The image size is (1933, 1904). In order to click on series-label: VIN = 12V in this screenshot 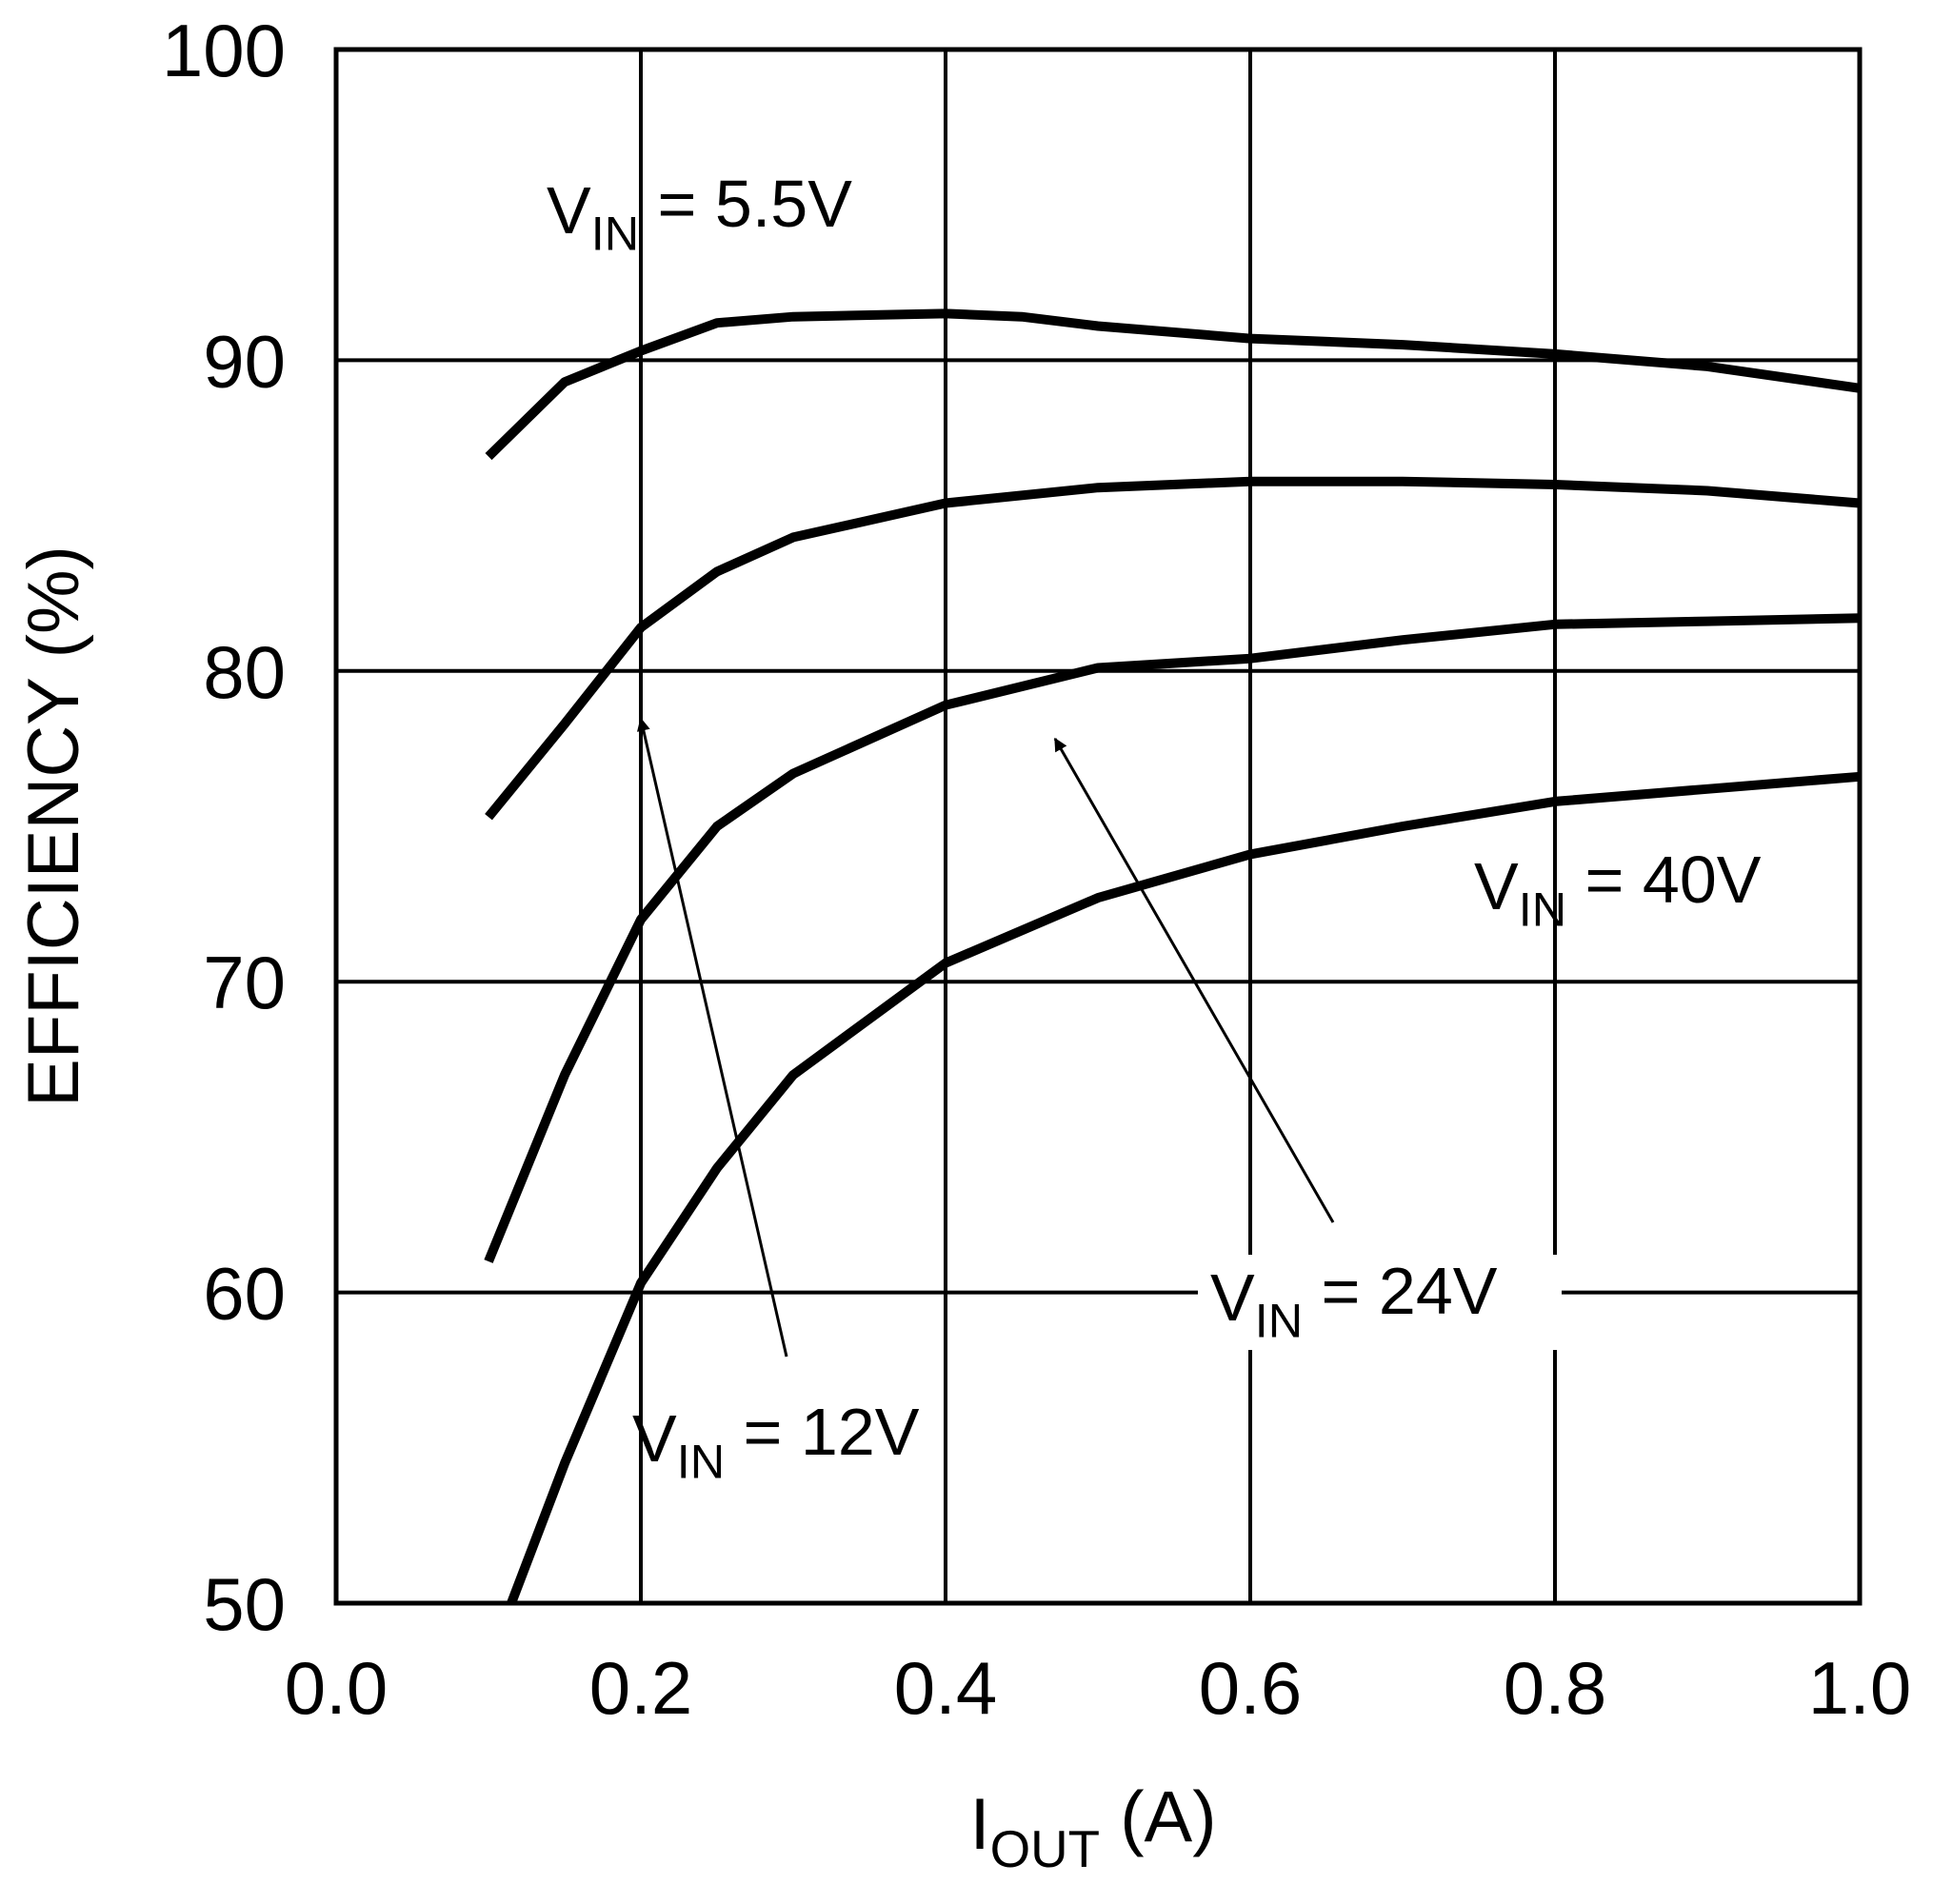, I will do `click(776, 1442)`.